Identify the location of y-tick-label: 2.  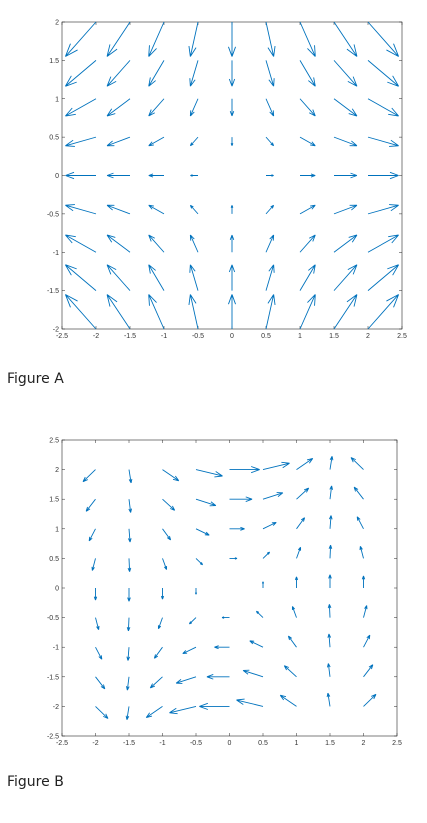
(57, 470).